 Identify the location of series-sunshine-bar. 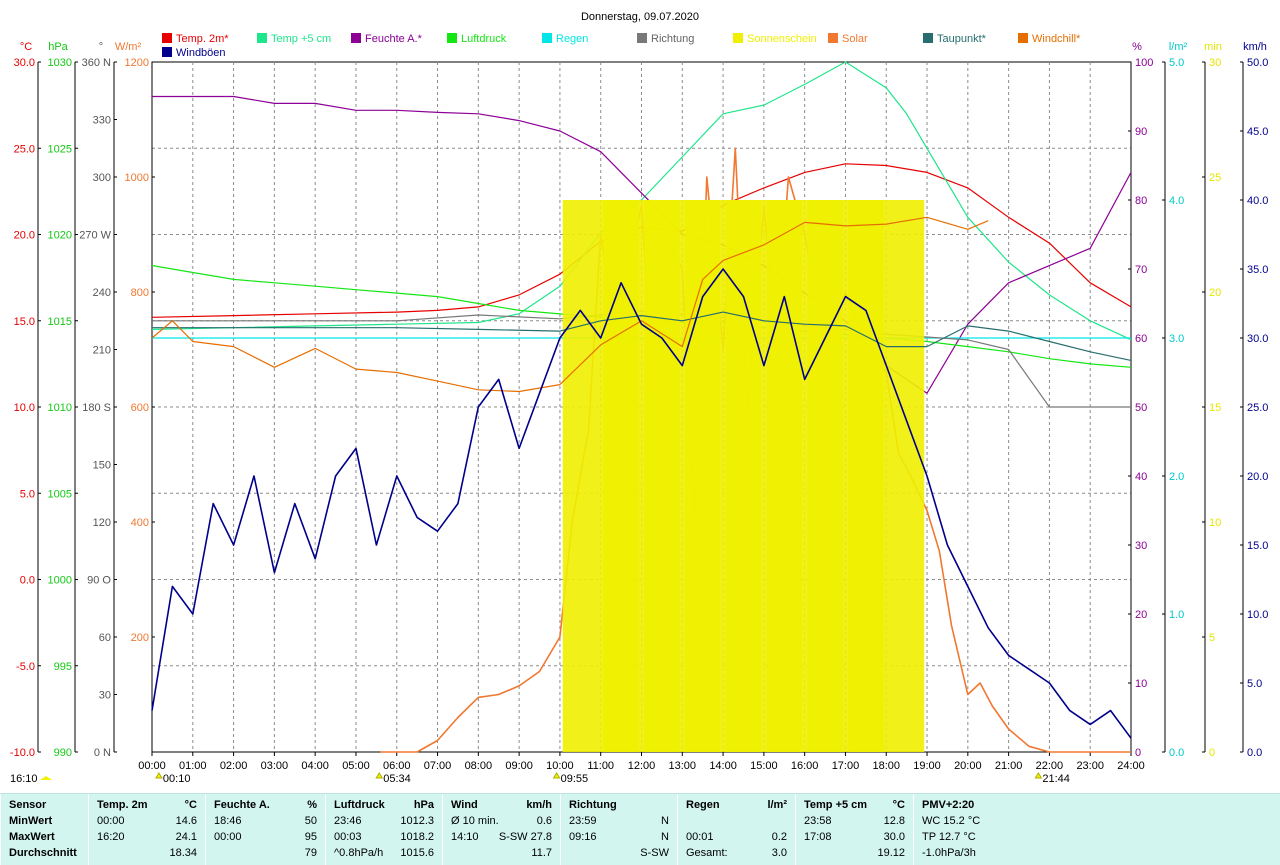
(886, 476).